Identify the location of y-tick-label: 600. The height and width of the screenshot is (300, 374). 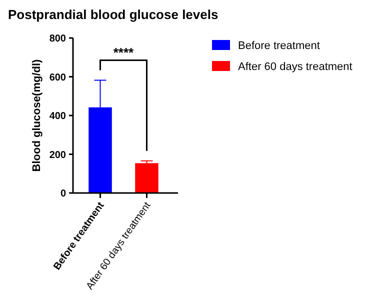
(57, 78).